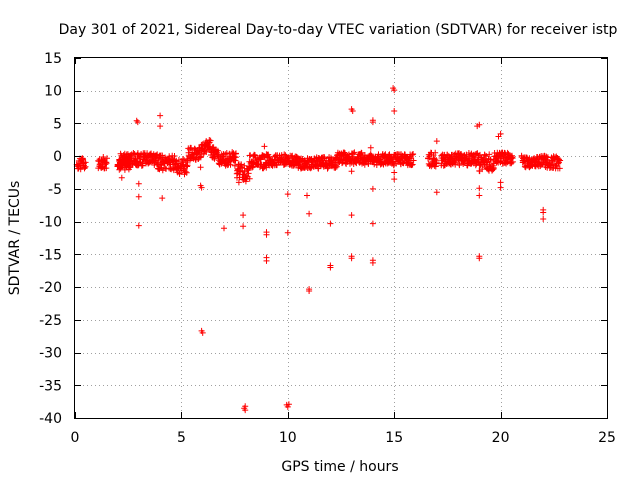  Describe the element at coordinates (50, 321) in the screenshot. I see `y-tick-label: -25` at that location.